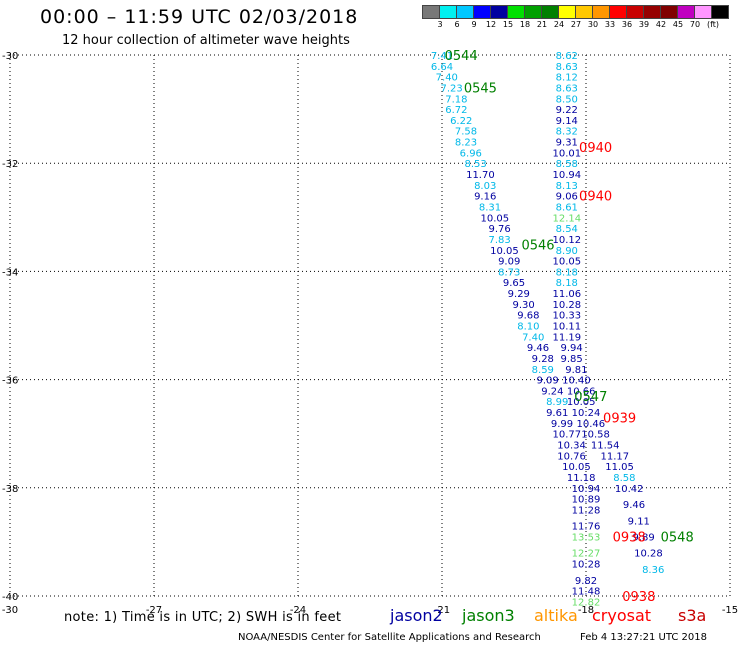 The image size is (740, 650). Describe the element at coordinates (619, 467) in the screenshot. I see `swh-value: 11.05` at that location.